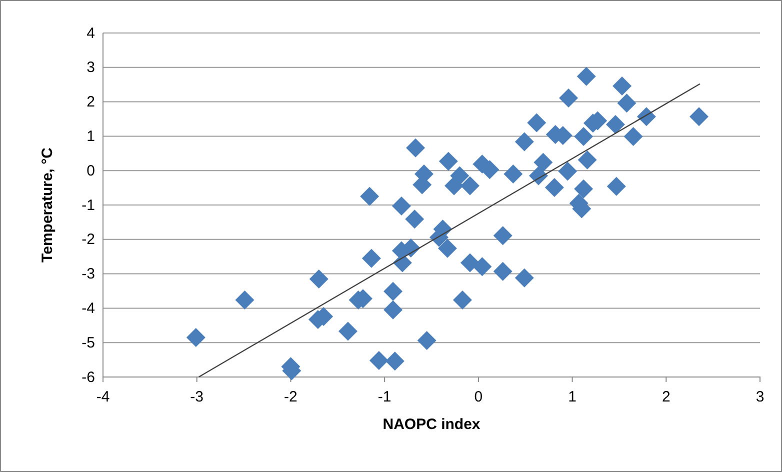  What do you see at coordinates (90, 102) in the screenshot?
I see `y-tick-label: 2` at bounding box center [90, 102].